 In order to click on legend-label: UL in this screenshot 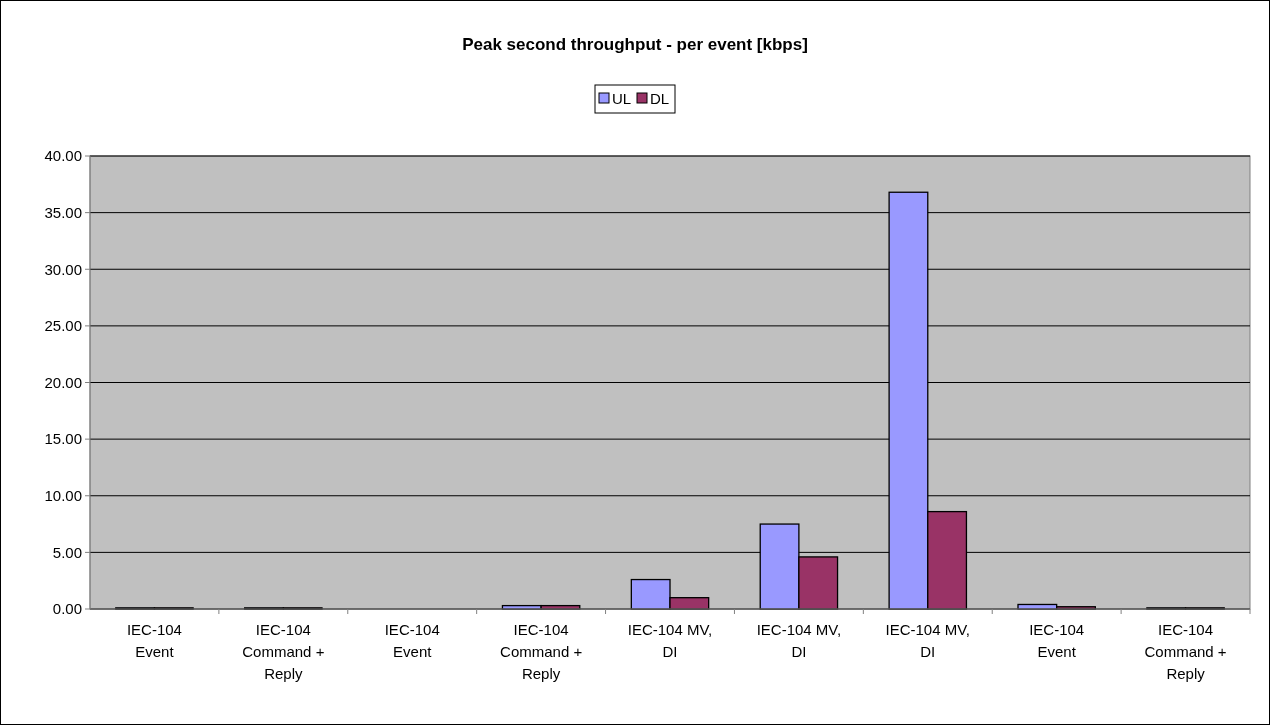, I will do `click(622, 99)`.